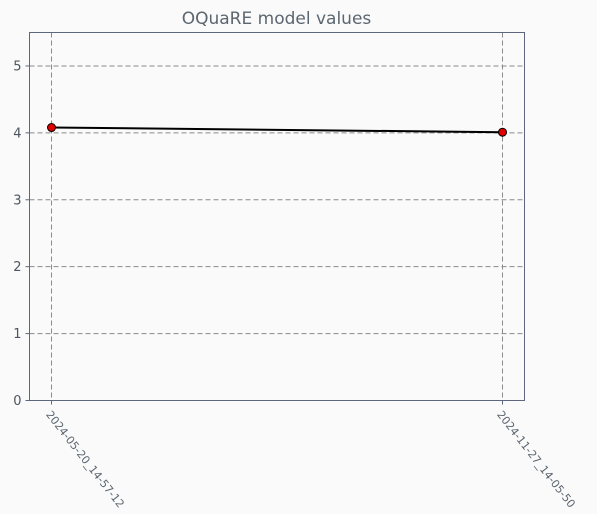 This screenshot has height=514, width=597. Describe the element at coordinates (17, 133) in the screenshot. I see `ytick-label: 4` at that location.